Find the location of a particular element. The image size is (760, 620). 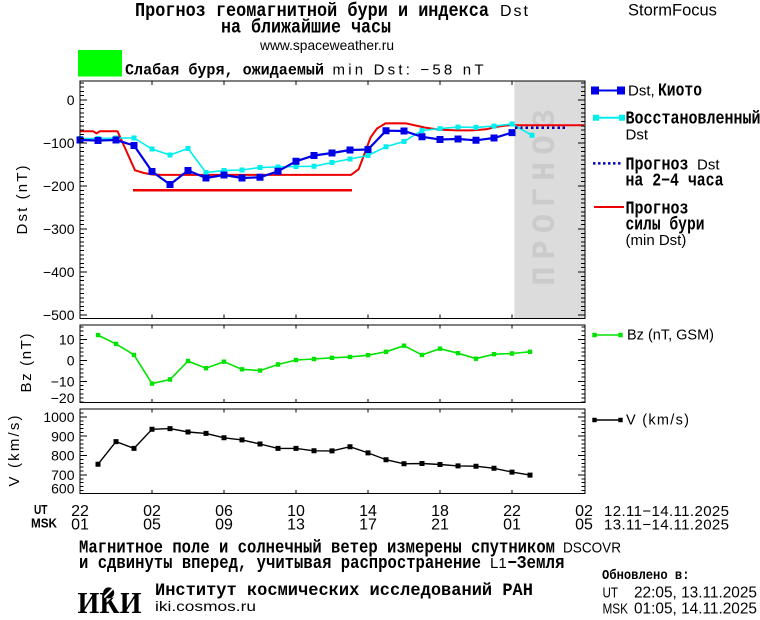

svg-text: 1000 is located at coordinates (58, 417).